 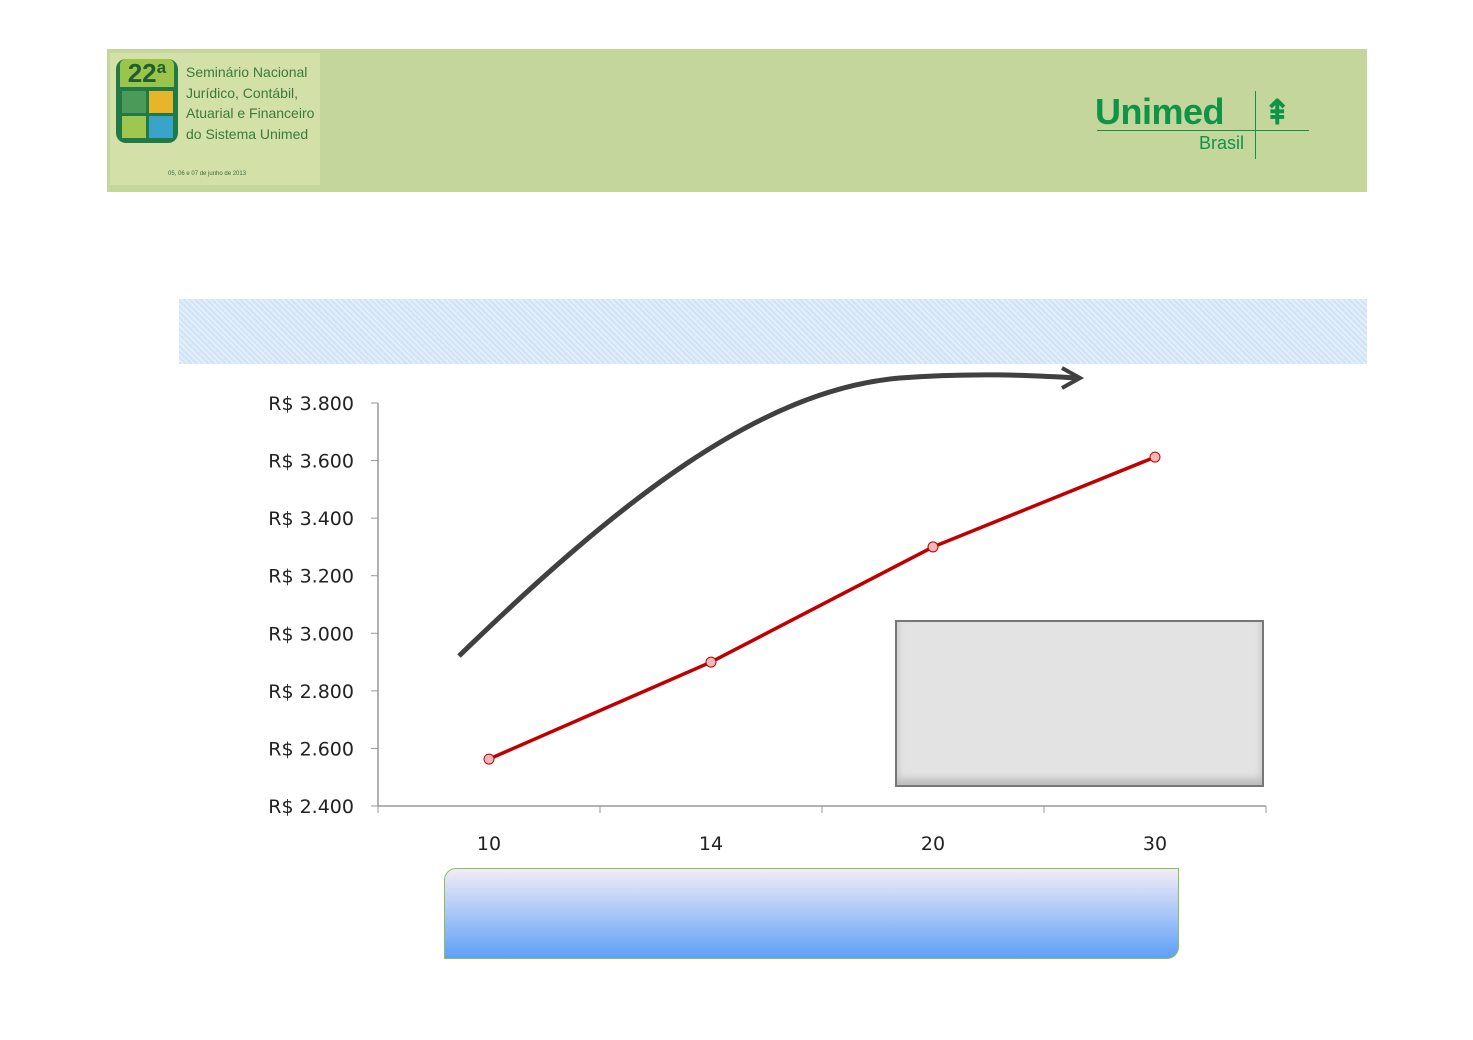 I want to click on series-line, so click(x=822, y=608).